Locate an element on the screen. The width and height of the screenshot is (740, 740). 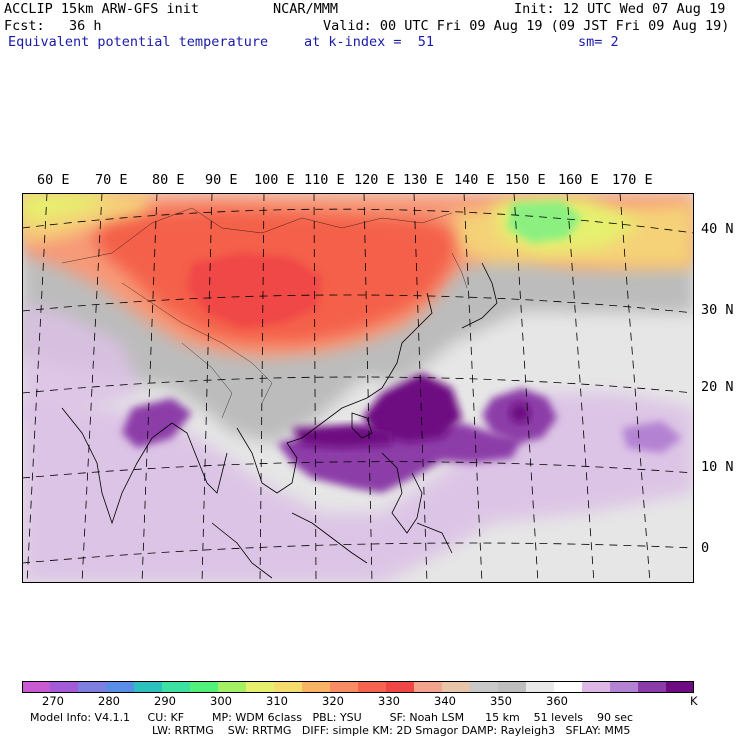
lat-label: 40 N is located at coordinates (717, 229).